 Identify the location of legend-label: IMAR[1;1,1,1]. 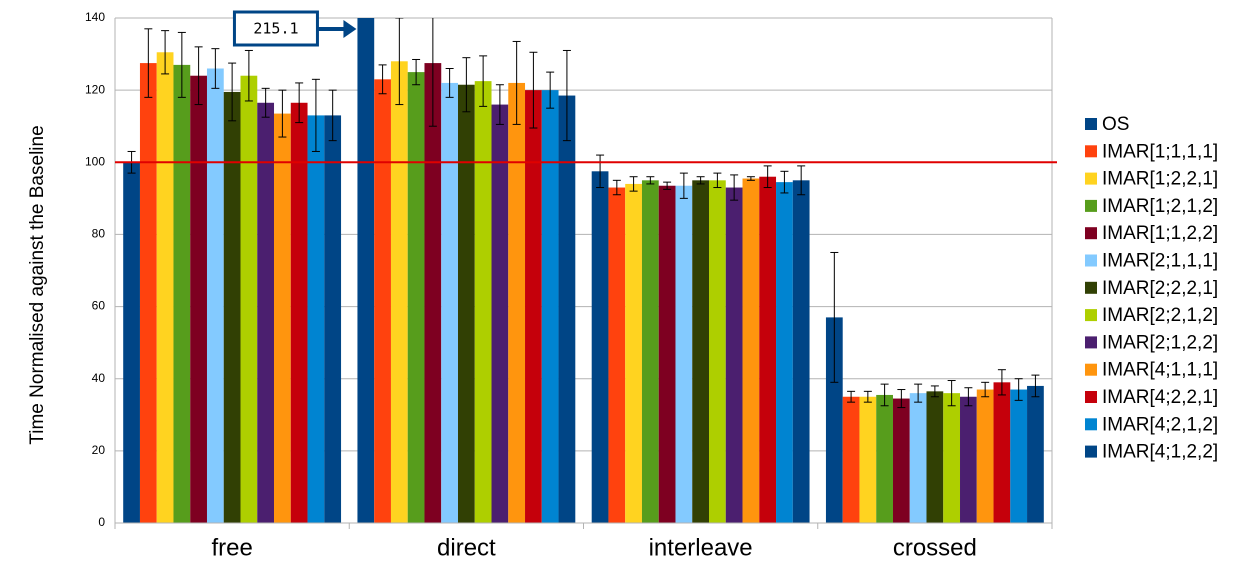
(1160, 151).